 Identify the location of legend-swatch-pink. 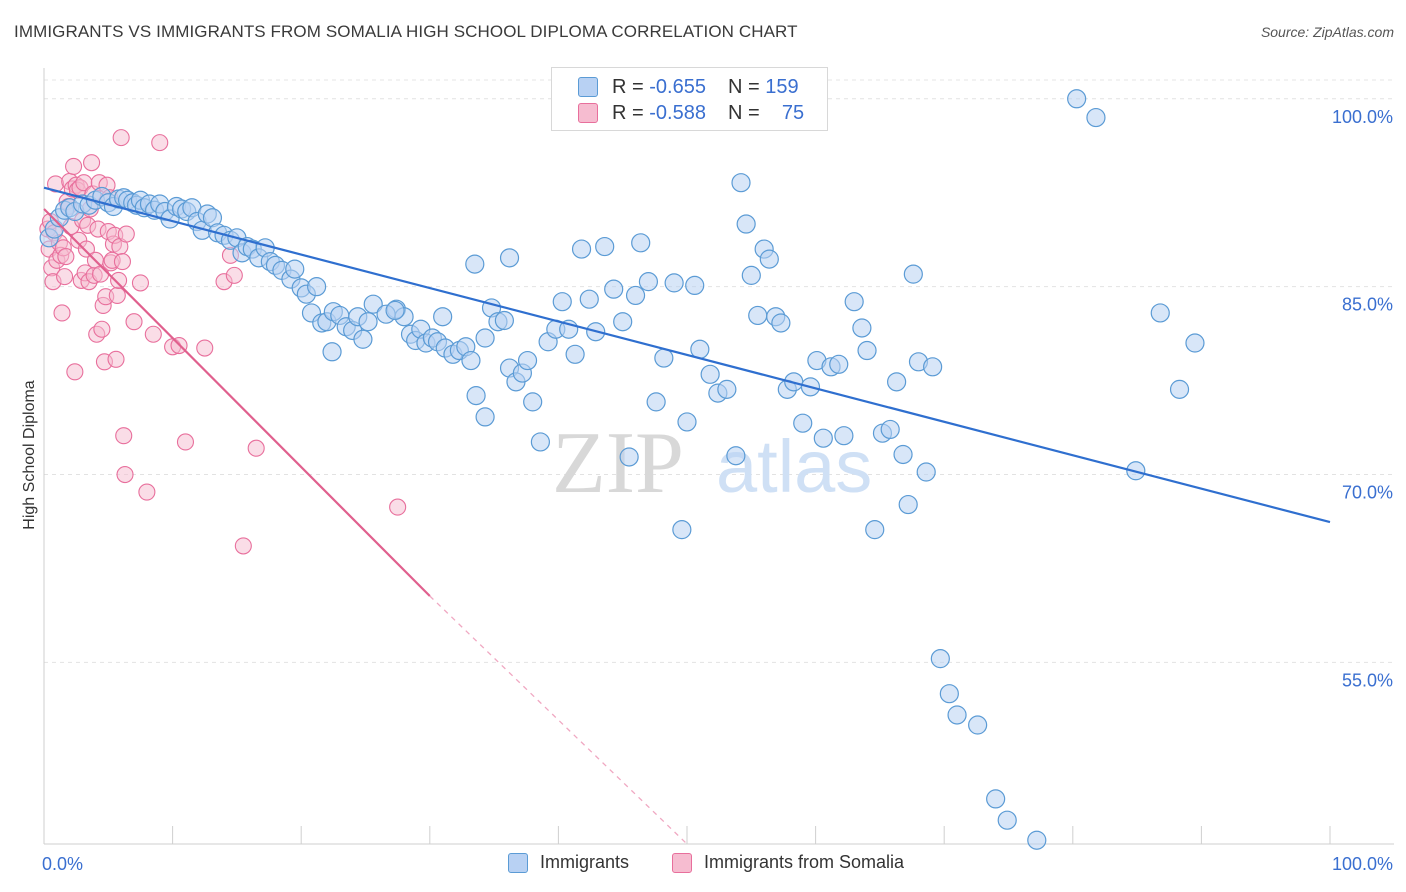
(588, 113).